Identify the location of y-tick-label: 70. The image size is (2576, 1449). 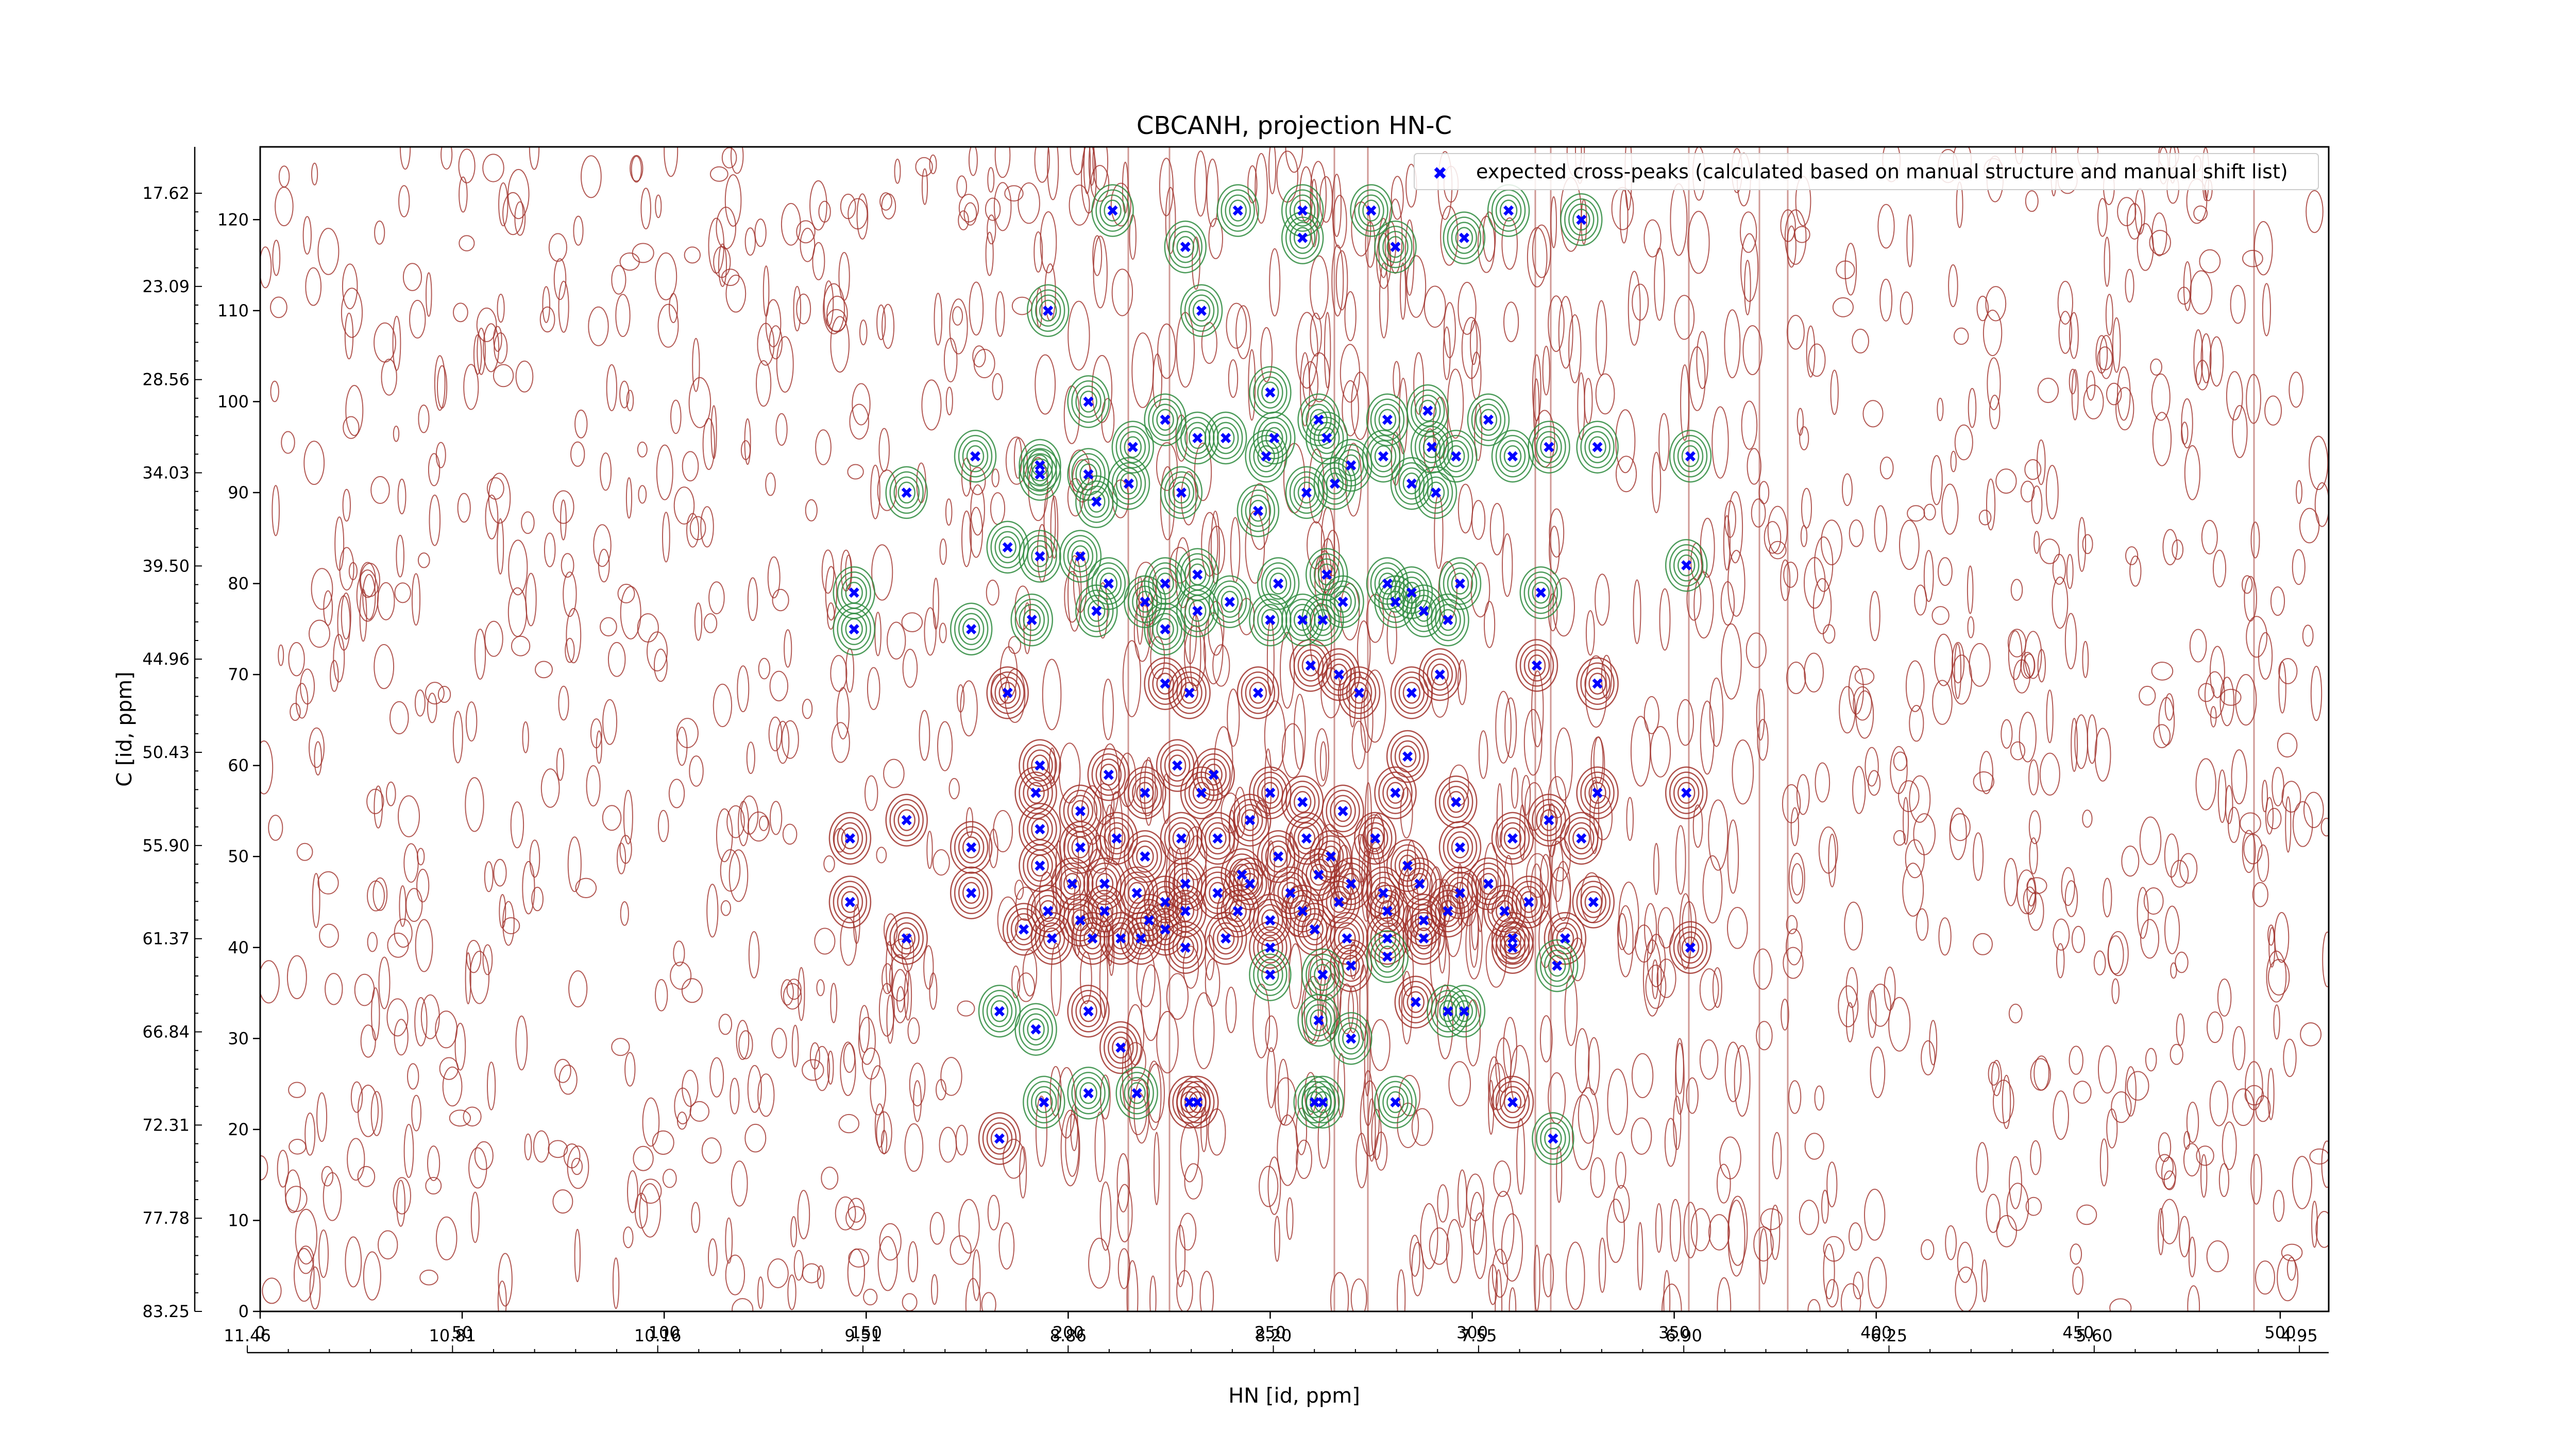
(238, 674).